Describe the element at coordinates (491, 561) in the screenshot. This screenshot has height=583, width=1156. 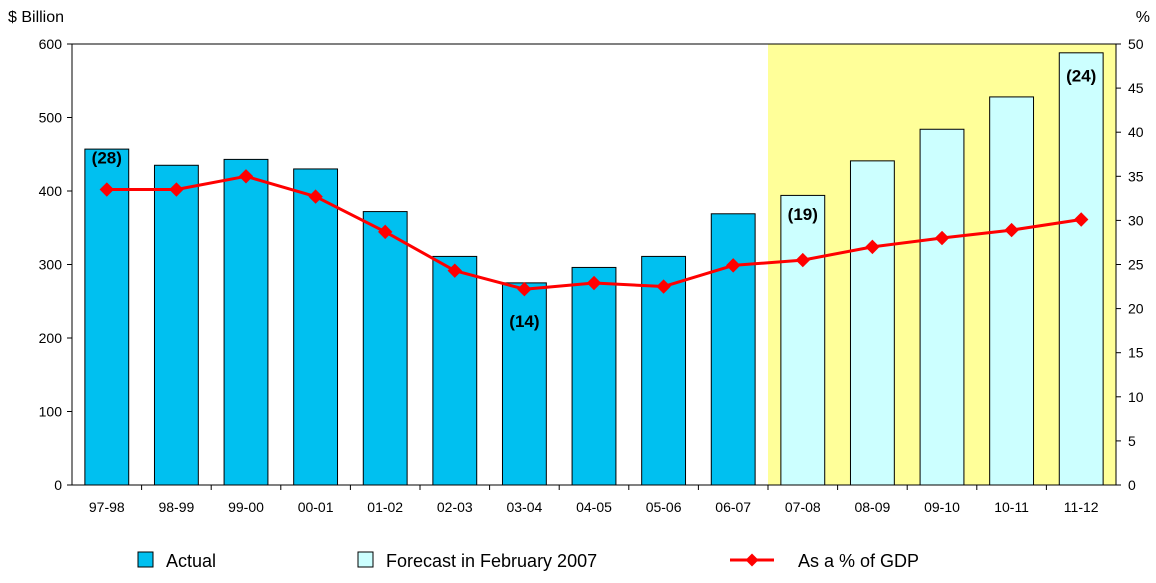
I see `legend-label-forecast: Forecast in February 2007` at that location.